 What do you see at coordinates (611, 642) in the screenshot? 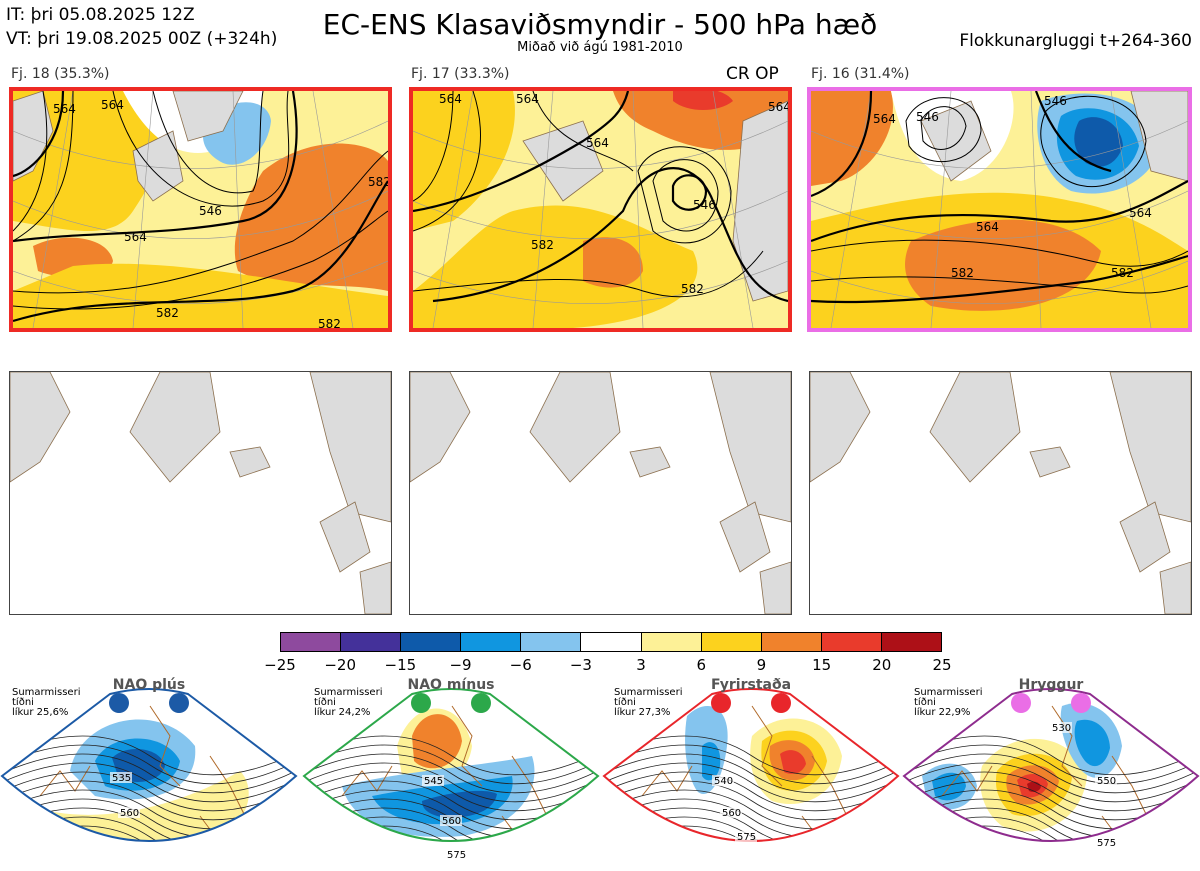
I see `colorbar` at bounding box center [611, 642].